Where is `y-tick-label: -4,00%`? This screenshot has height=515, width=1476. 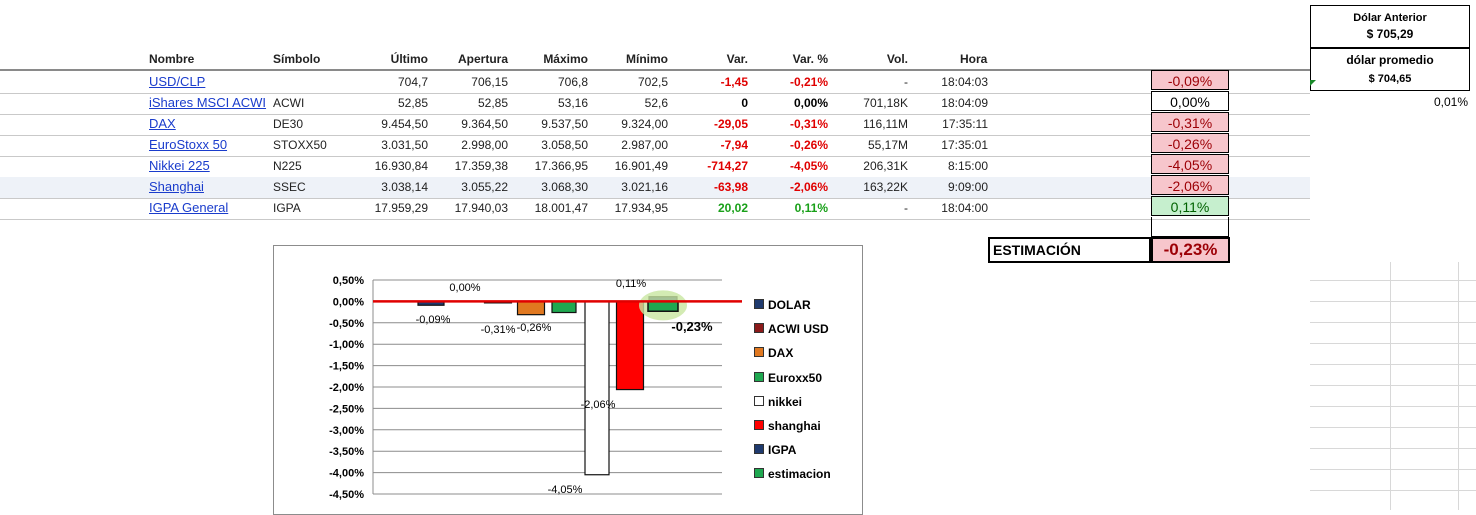 y-tick-label: -4,00% is located at coordinates (346, 474).